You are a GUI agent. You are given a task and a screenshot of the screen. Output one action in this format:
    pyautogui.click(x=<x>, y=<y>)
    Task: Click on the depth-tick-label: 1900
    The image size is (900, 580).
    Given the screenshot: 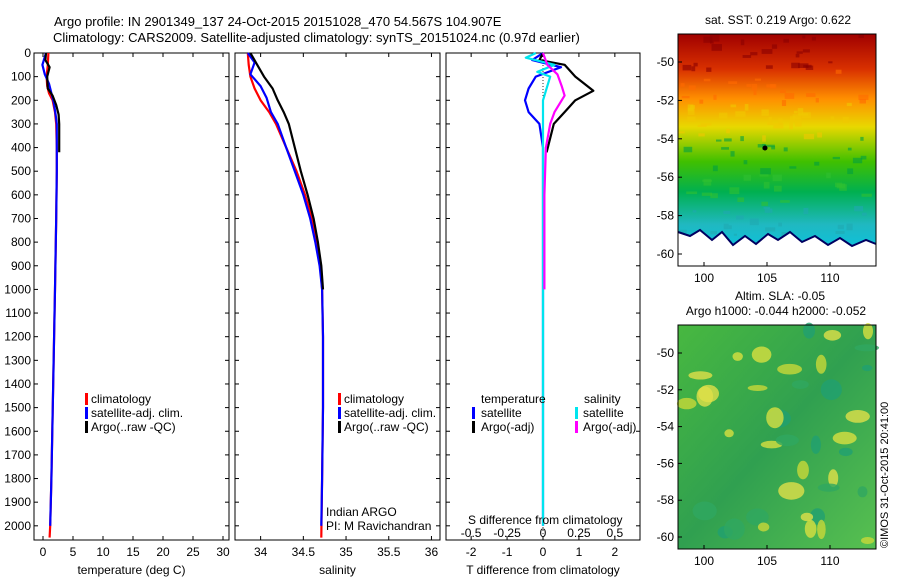 What is the action you would take?
    pyautogui.click(x=17, y=502)
    